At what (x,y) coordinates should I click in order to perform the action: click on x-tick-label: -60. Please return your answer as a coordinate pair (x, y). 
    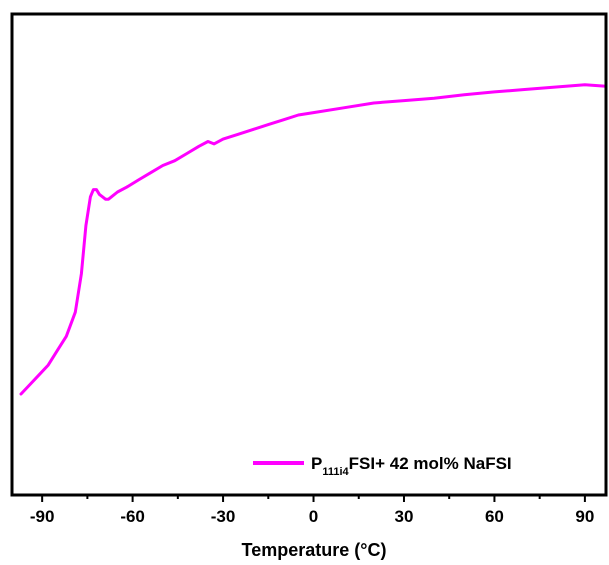
    Looking at the image, I should click on (132, 516).